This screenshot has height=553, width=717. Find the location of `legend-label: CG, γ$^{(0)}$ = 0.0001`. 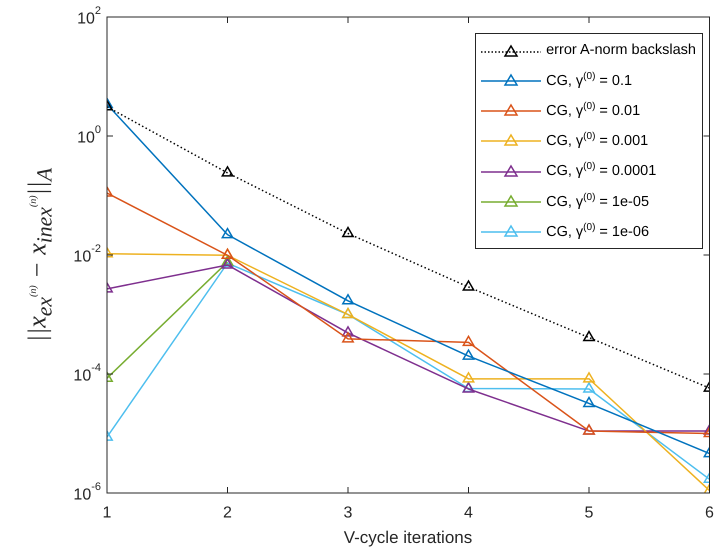

legend-label: CG, γ$^{(0)}$ = 0.0001 is located at coordinates (601, 171).